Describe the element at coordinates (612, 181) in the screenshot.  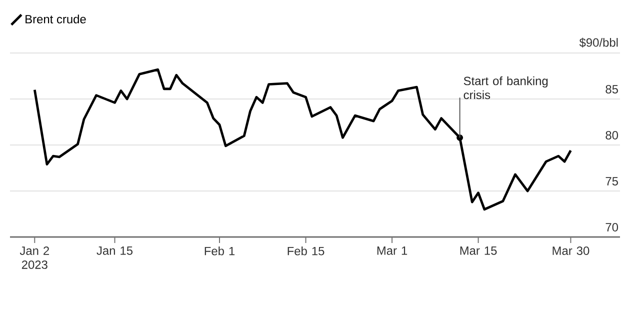
I see `y-tick-label: 75` at that location.